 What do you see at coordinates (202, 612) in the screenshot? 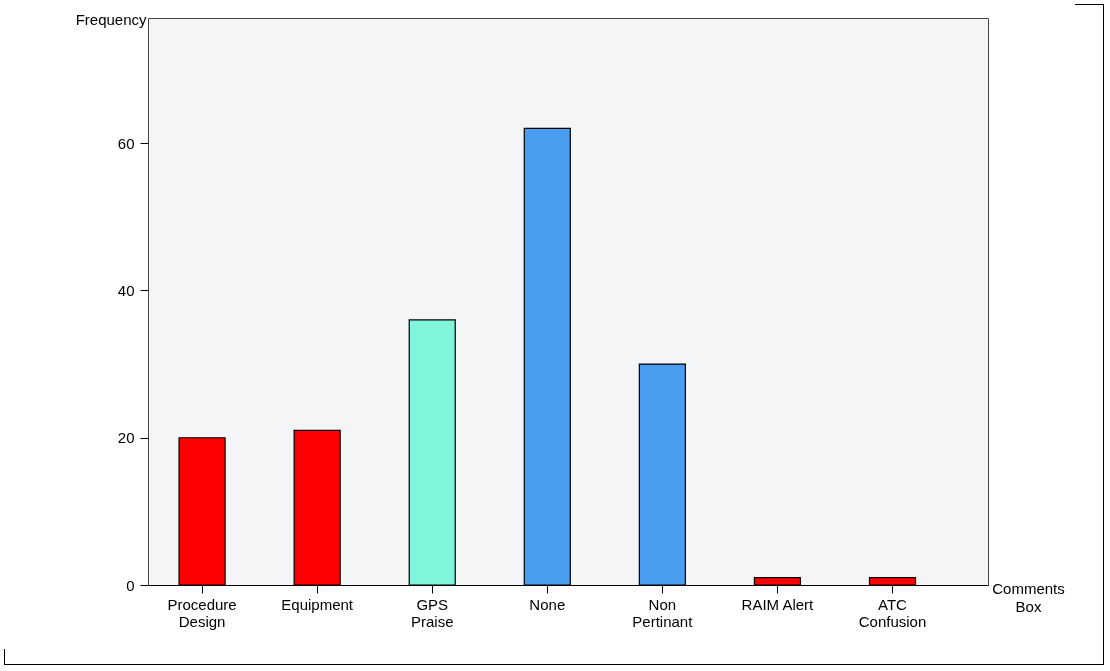
I see `x-tick-label: Procedure Design` at bounding box center [202, 612].